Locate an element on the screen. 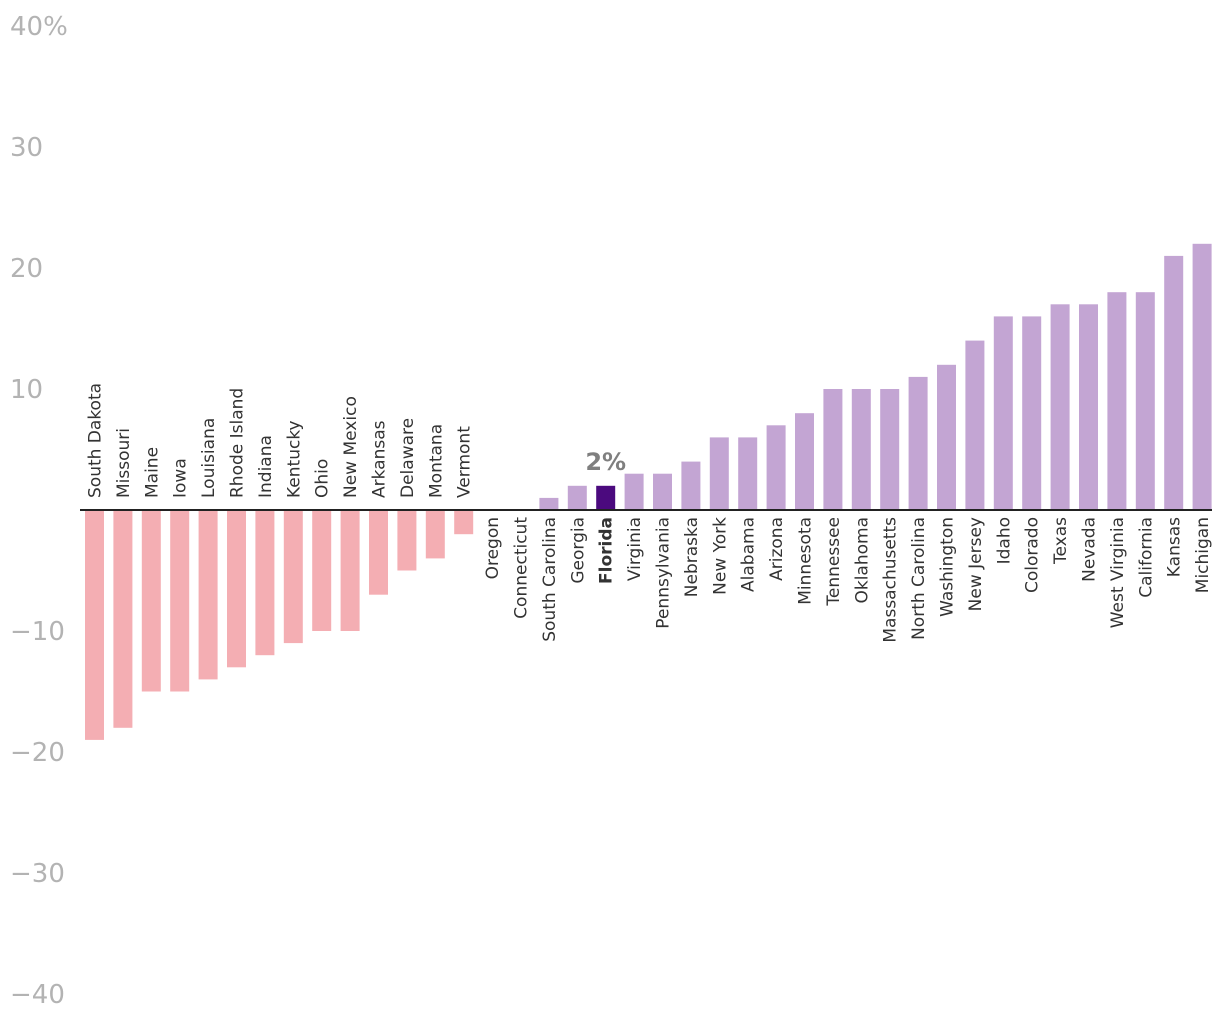 This screenshot has width=1220, height=1020. bar-texas is located at coordinates (1060, 407).